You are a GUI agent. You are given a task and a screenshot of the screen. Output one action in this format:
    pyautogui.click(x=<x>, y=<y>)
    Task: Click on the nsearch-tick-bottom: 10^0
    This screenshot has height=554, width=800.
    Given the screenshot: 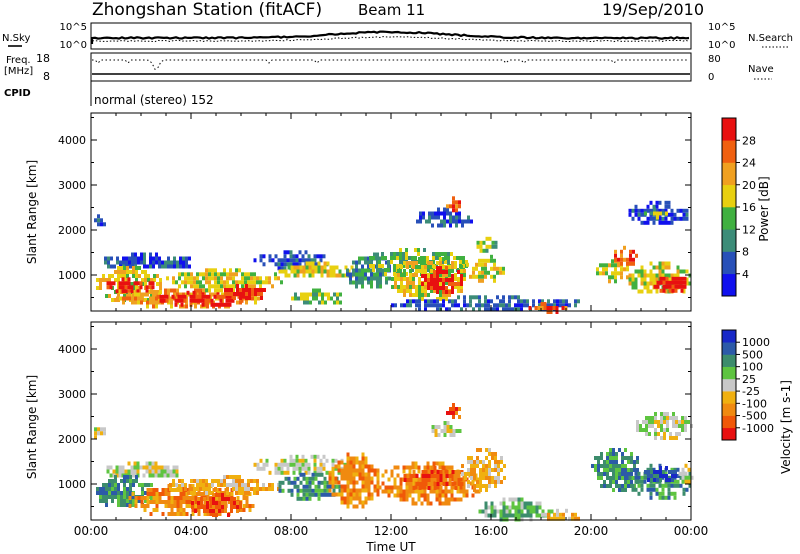 What is the action you would take?
    pyautogui.click(x=721, y=45)
    